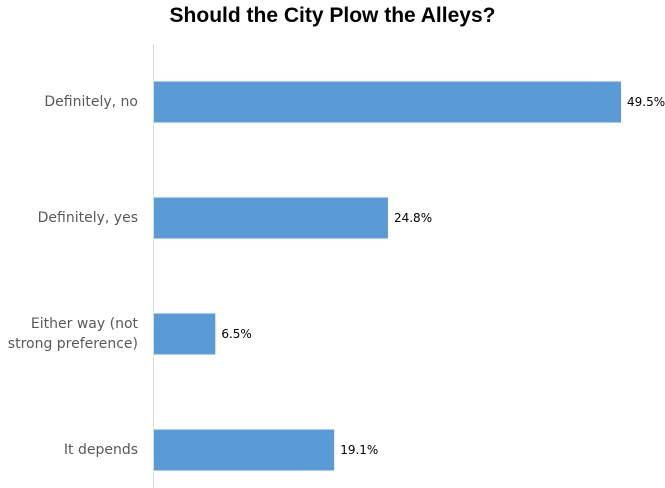 The image size is (665, 488). I want to click on category-label: Definitely, no, so click(91, 102).